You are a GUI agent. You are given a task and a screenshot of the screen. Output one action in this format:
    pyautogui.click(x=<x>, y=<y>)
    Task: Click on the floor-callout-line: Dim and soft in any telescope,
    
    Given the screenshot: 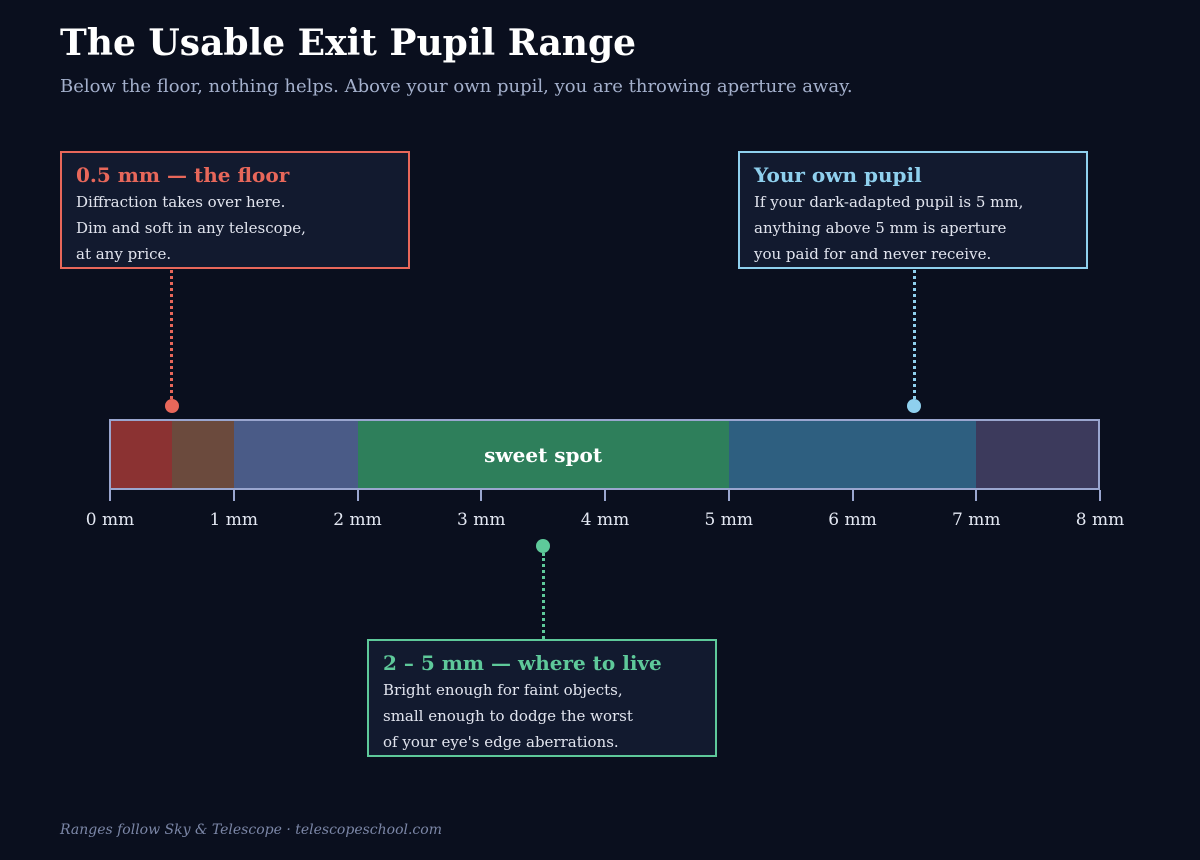 What is the action you would take?
    pyautogui.click(x=191, y=228)
    